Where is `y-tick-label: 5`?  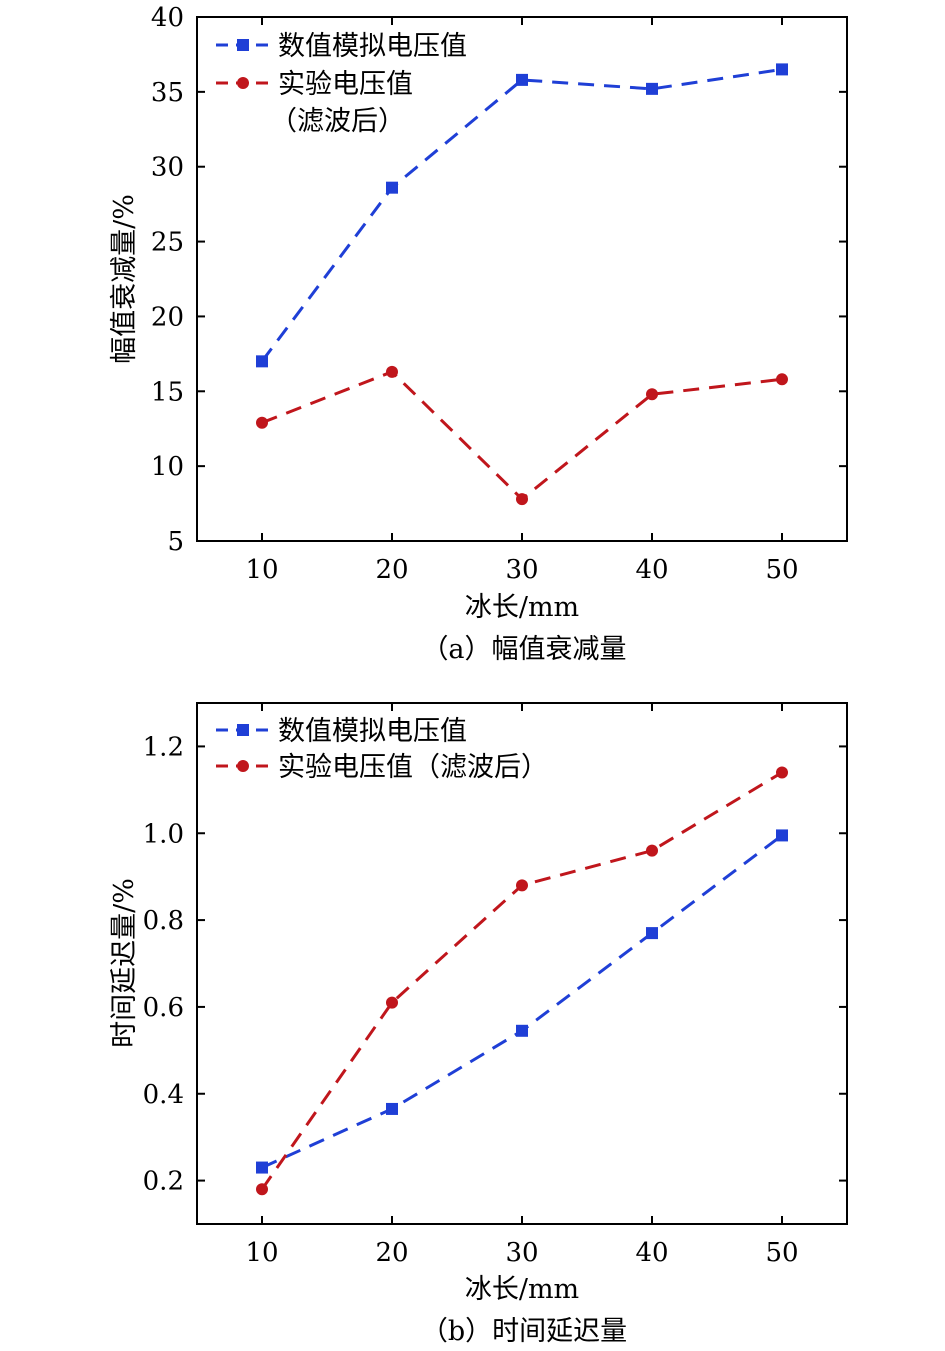
y-tick-label: 5 is located at coordinates (175, 542).